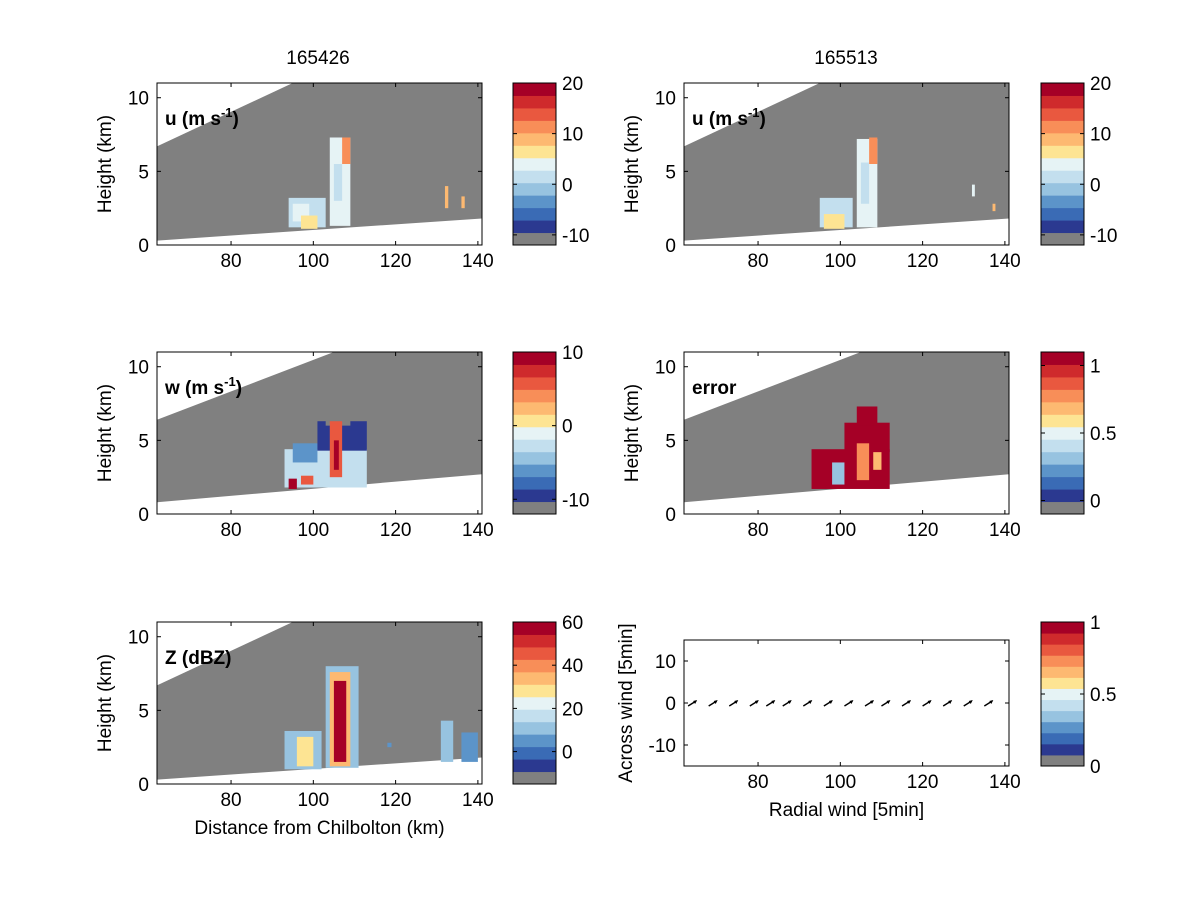 This screenshot has width=1200, height=900. What do you see at coordinates (923, 261) in the screenshot?
I see `x-tick-label-2: 120` at bounding box center [923, 261].